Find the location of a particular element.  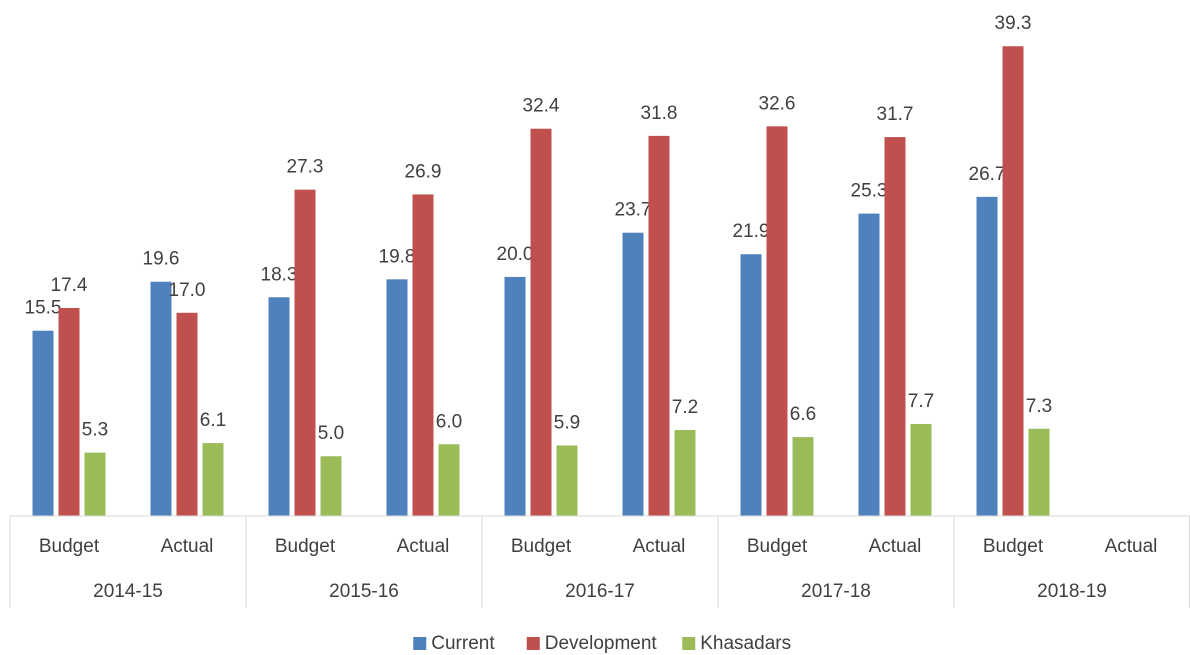

group-label: 2014-15 is located at coordinates (128, 591).